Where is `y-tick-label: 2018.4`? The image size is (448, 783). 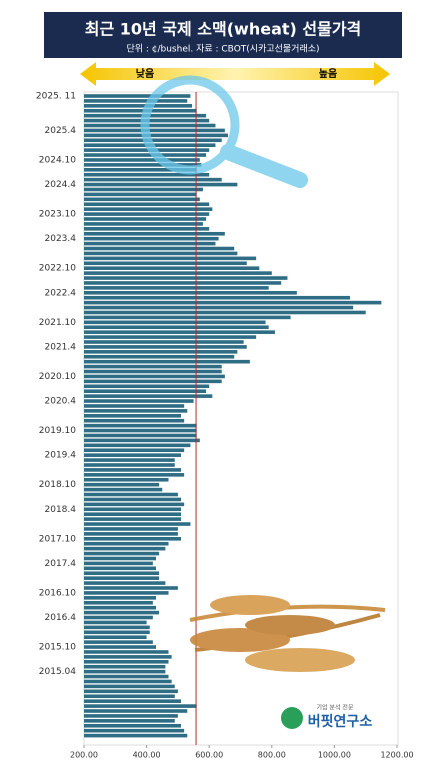
y-tick-label: 2018.4 is located at coordinates (61, 510).